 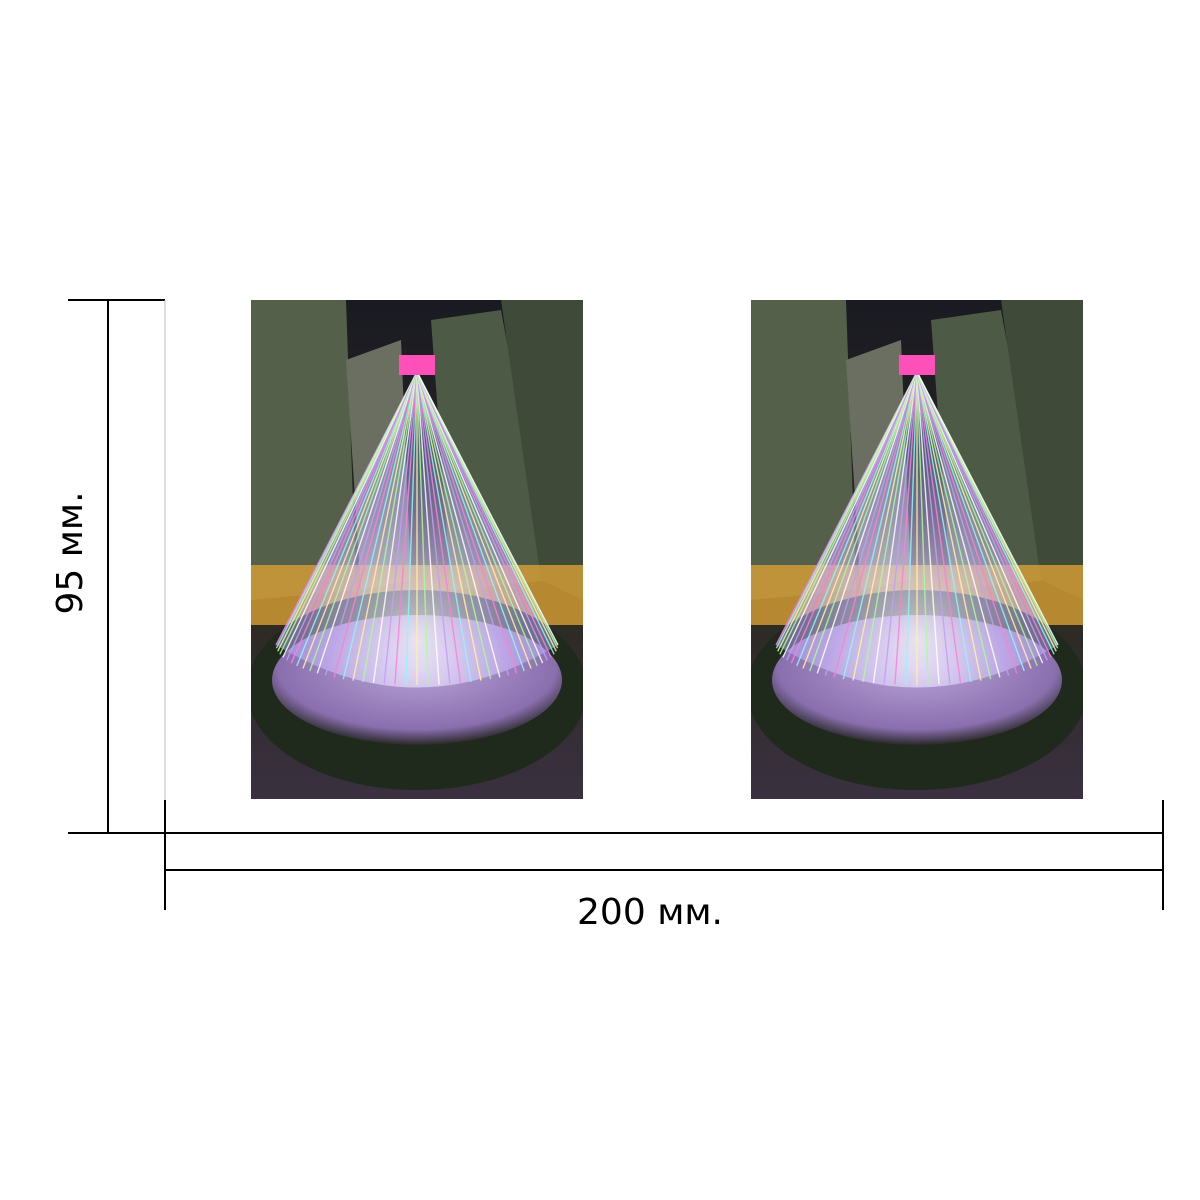 What do you see at coordinates (70, 552) in the screenshot?
I see `height-label: 95 мм.` at bounding box center [70, 552].